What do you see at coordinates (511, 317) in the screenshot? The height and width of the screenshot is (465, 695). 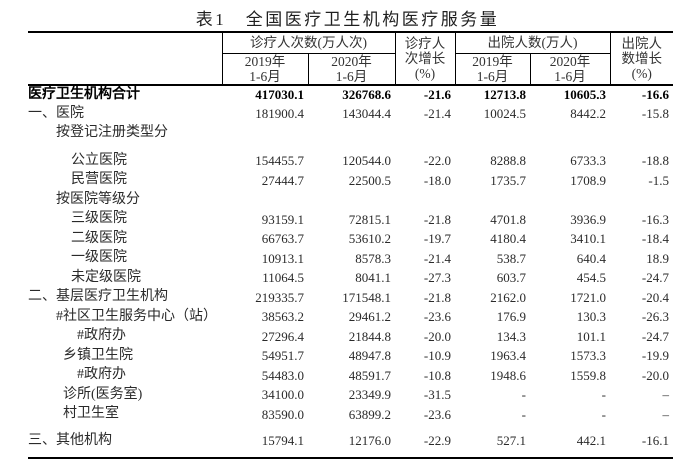 I see `row-value: 176.9` at bounding box center [511, 317].